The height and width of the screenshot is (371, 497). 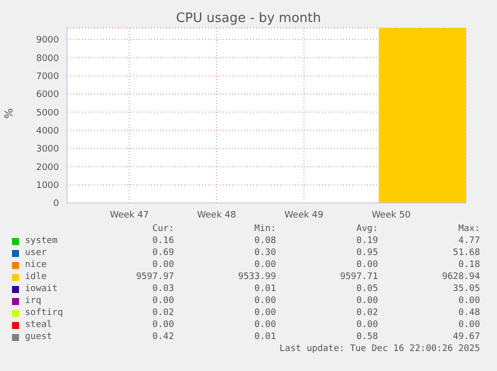 What do you see at coordinates (366, 337) in the screenshot?
I see `text: 0.58` at bounding box center [366, 337].